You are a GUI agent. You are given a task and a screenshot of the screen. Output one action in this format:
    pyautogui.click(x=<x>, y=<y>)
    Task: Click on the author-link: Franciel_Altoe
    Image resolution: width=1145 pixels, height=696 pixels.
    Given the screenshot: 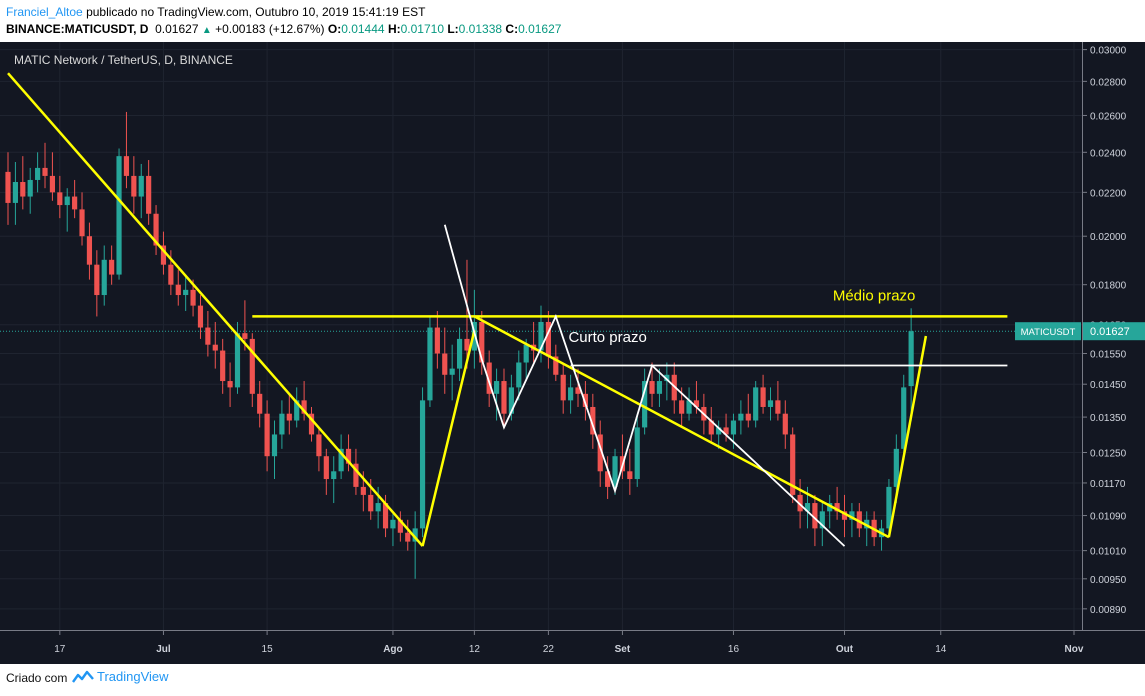 What is the action you would take?
    pyautogui.click(x=44, y=12)
    